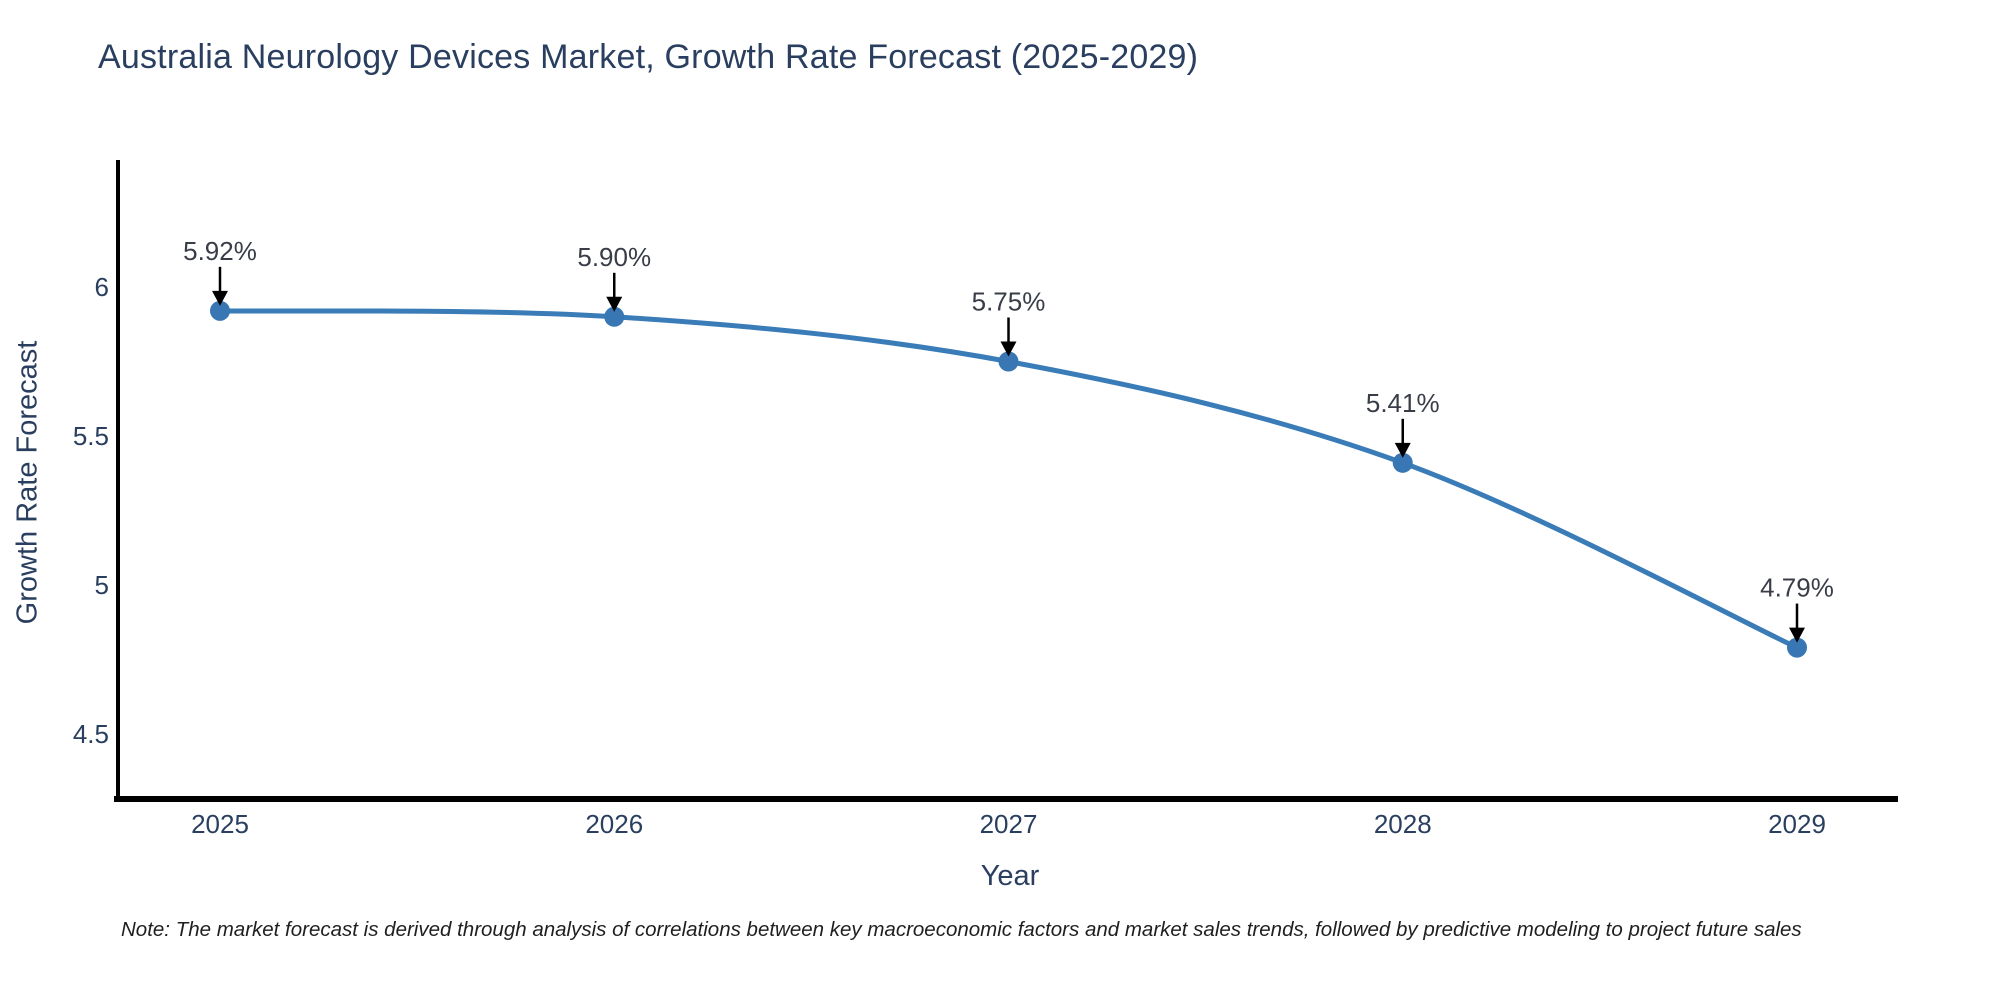 Image resolution: width=2000 pixels, height=1000 pixels. I want to click on x-tick-label: 2027, so click(1009, 824).